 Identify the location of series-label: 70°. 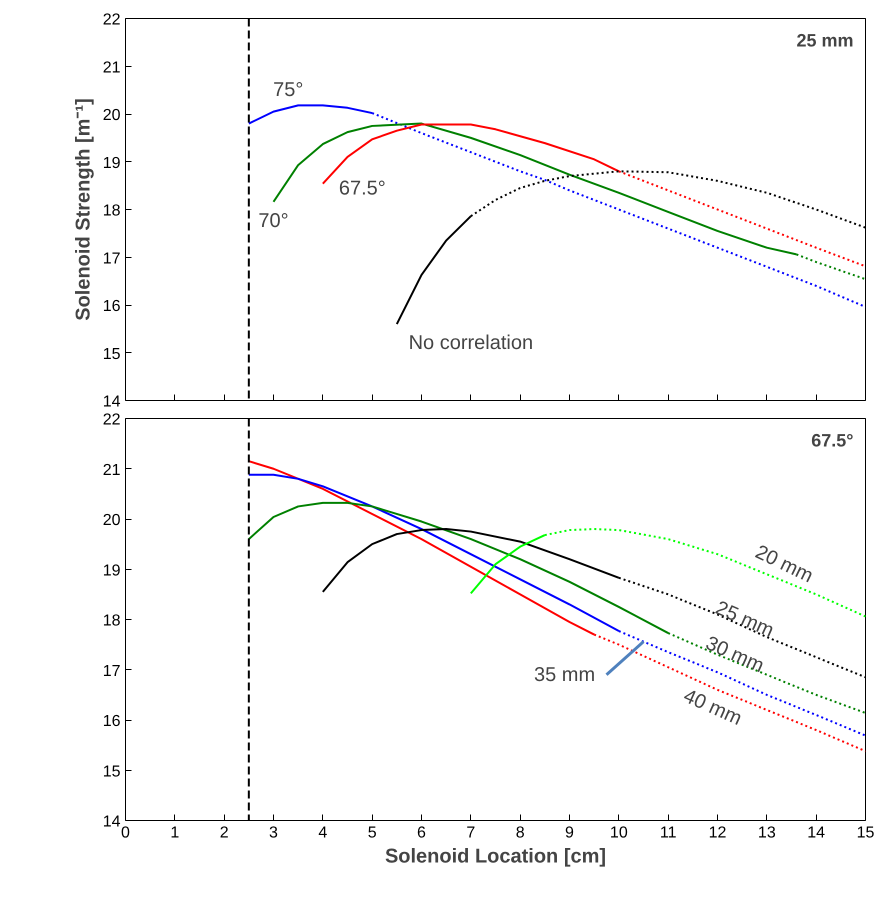
(273, 221).